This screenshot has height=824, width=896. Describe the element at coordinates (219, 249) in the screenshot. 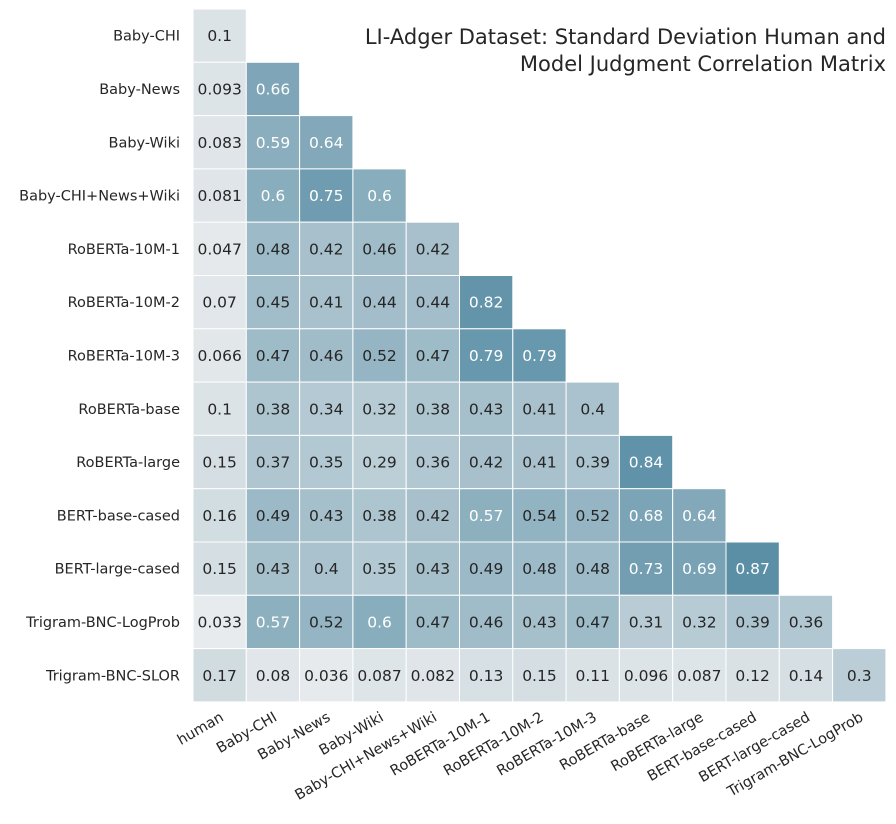

I see `cell-value-label: 0.047` at that location.